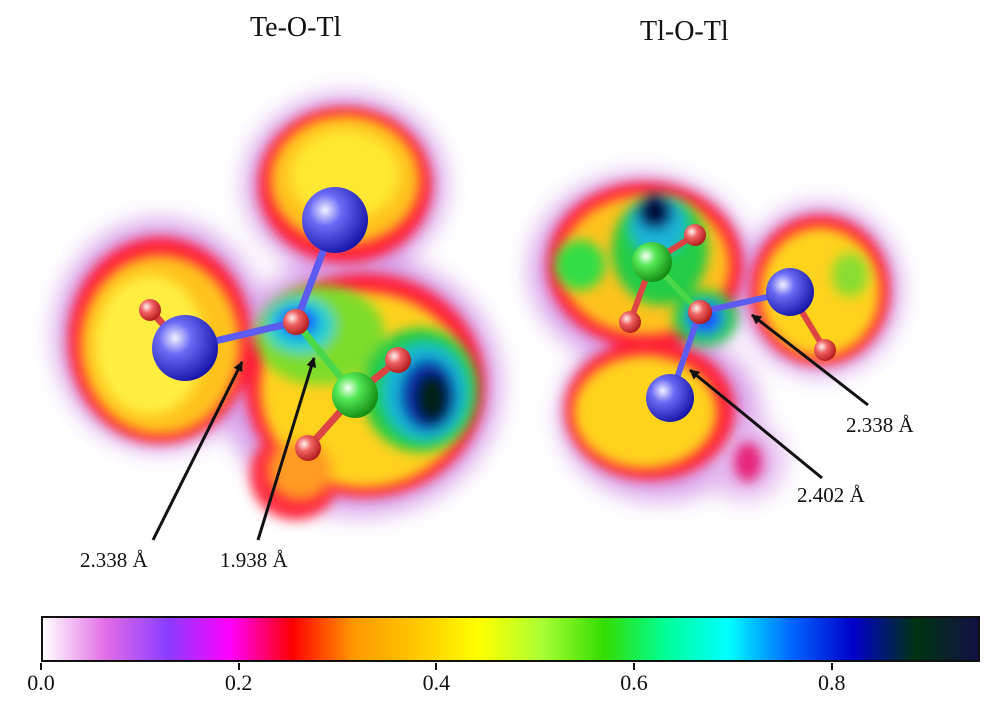 This screenshot has width=987, height=714. I want to click on colorbar-tick-label: 0.6, so click(634, 682).